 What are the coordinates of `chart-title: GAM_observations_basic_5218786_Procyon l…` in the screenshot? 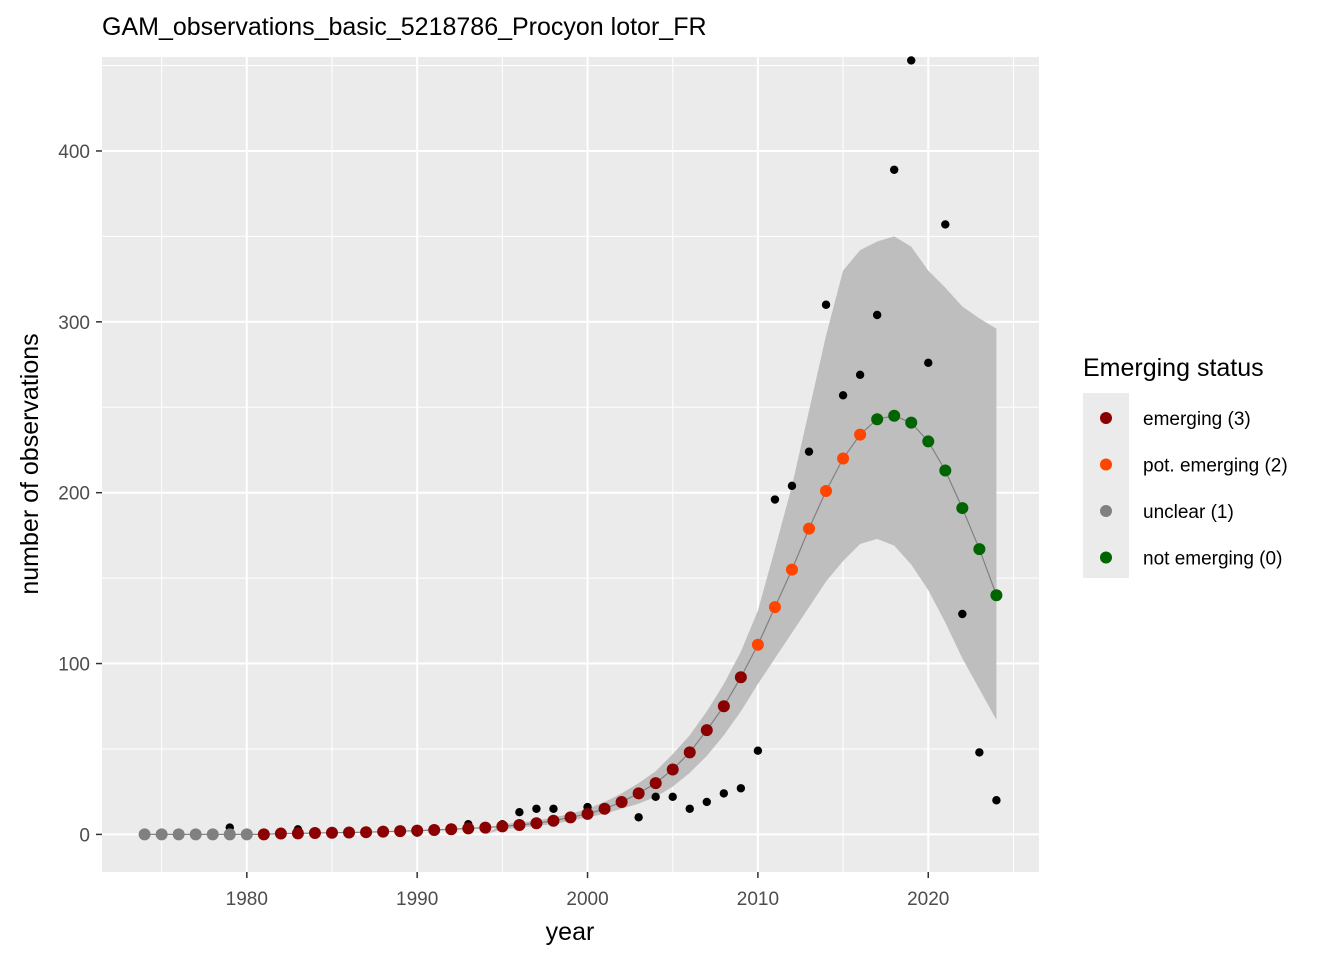 It's located at (404, 27).